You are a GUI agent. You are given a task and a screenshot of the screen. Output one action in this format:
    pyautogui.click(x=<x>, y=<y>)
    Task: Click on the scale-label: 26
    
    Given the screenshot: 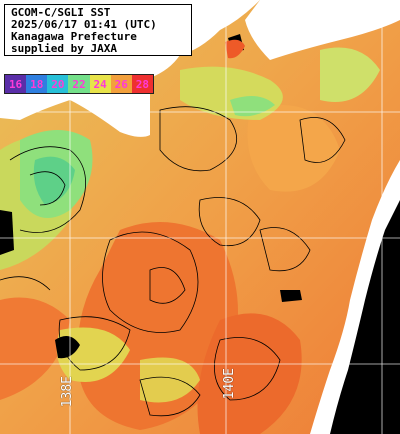 What is the action you would take?
    pyautogui.click(x=121, y=84)
    